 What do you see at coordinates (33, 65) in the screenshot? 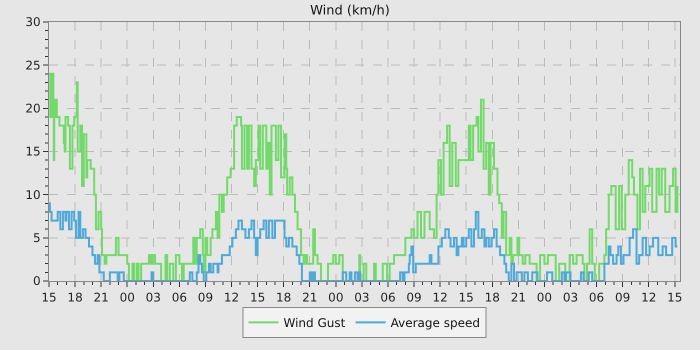
I see `y-tick-label: 25` at bounding box center [33, 65].